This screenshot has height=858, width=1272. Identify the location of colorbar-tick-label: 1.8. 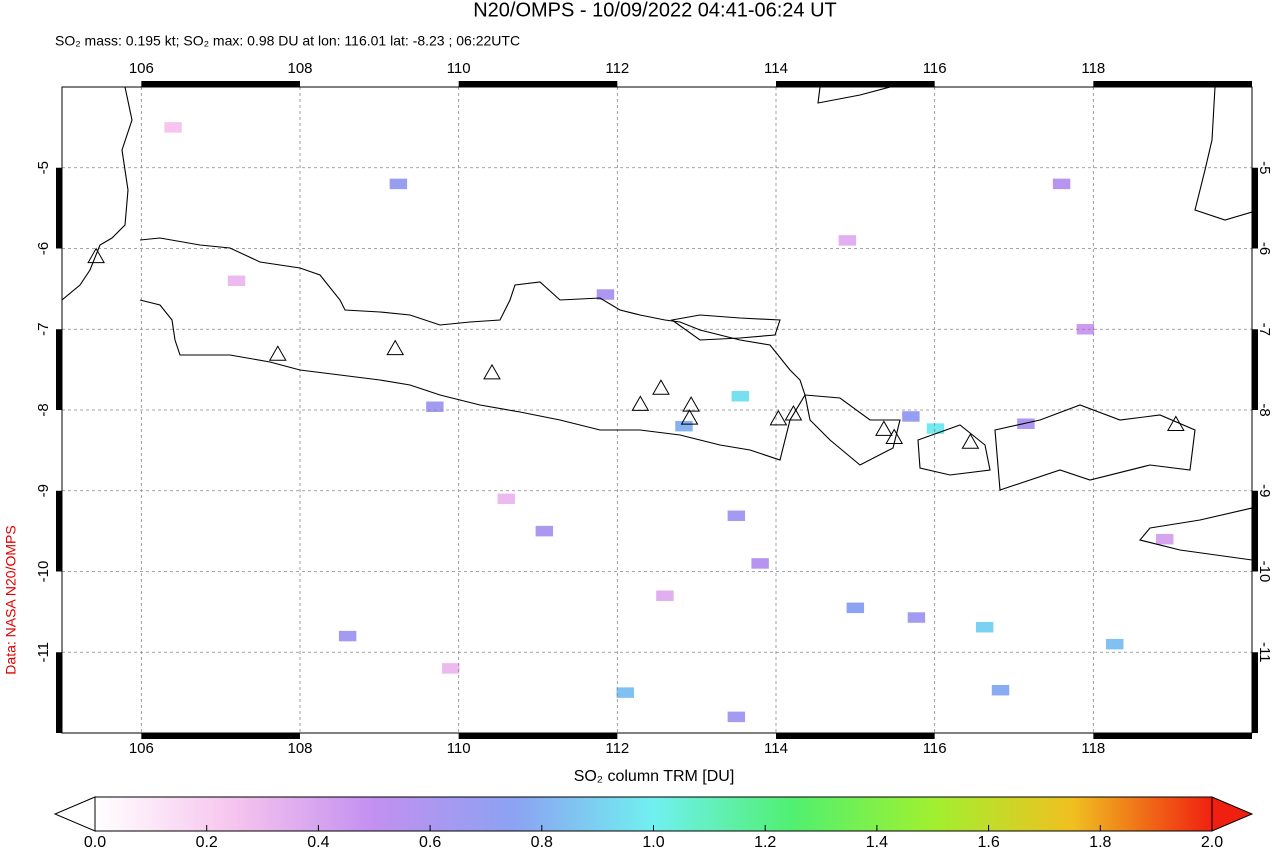
(1100, 842).